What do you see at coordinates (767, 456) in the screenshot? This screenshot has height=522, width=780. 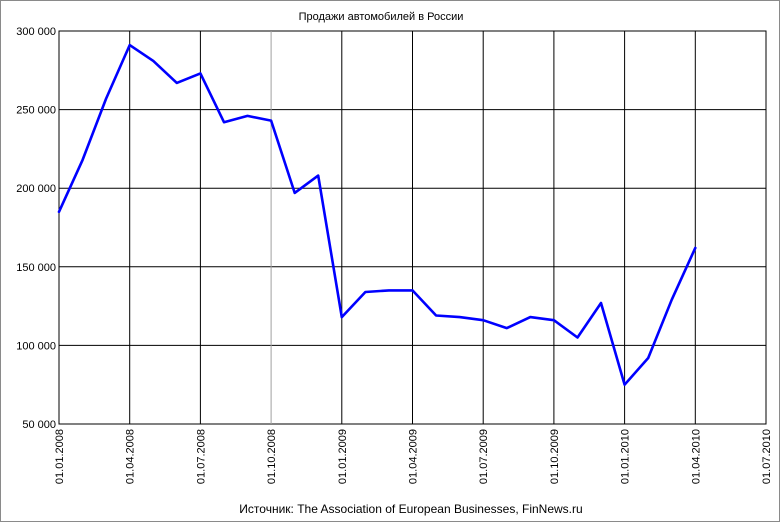 I see `x-tick-label: 01.07.2010` at bounding box center [767, 456].